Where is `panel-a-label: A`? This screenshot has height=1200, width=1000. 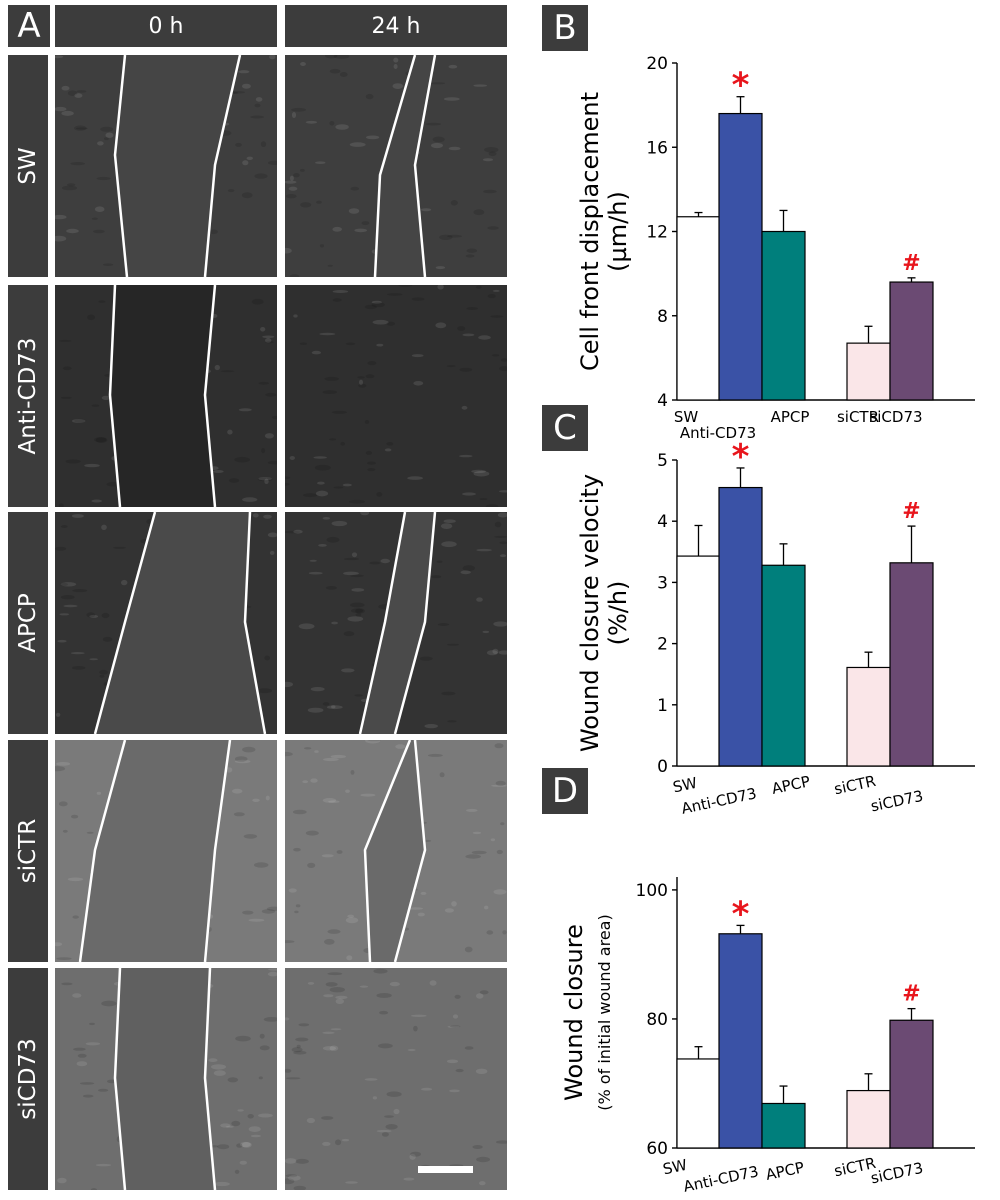
panel-a-label: A is located at coordinates (29, 26).